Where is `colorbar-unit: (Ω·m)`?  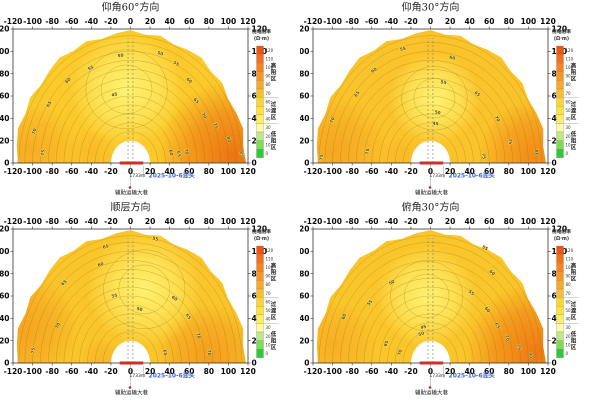
colorbar-unit: (Ω·m) is located at coordinates (261, 39).